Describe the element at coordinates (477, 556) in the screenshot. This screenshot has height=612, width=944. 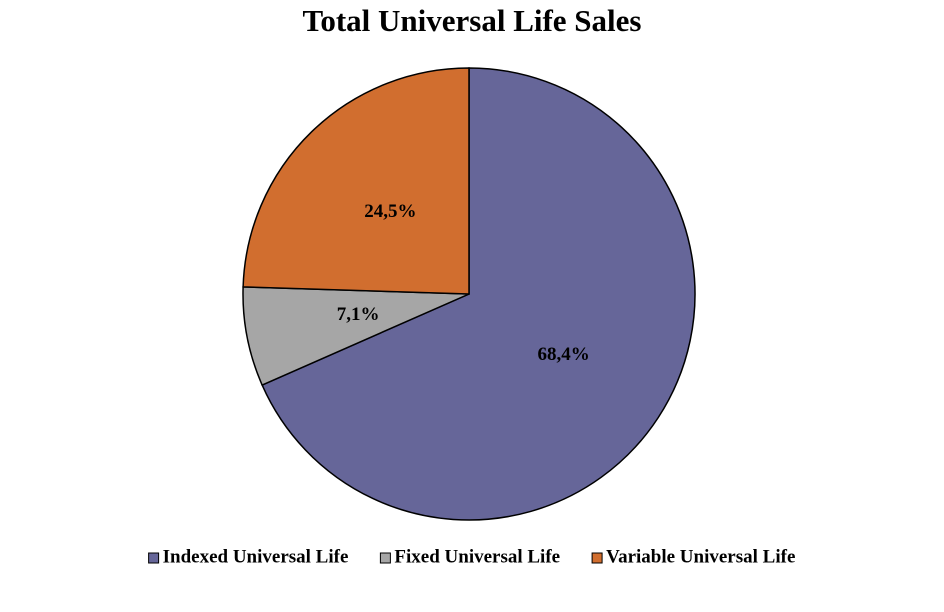
I see `legend-label: Fixed Universal Life` at that location.